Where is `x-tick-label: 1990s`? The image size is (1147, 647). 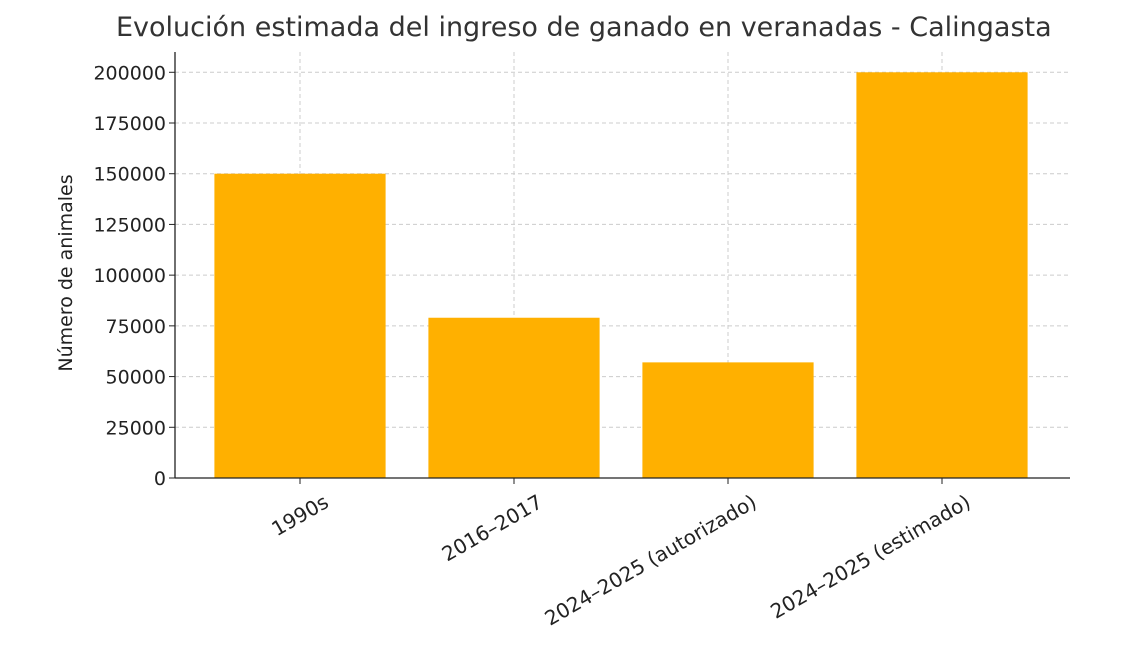 x-tick-label: 1990s is located at coordinates (299, 515).